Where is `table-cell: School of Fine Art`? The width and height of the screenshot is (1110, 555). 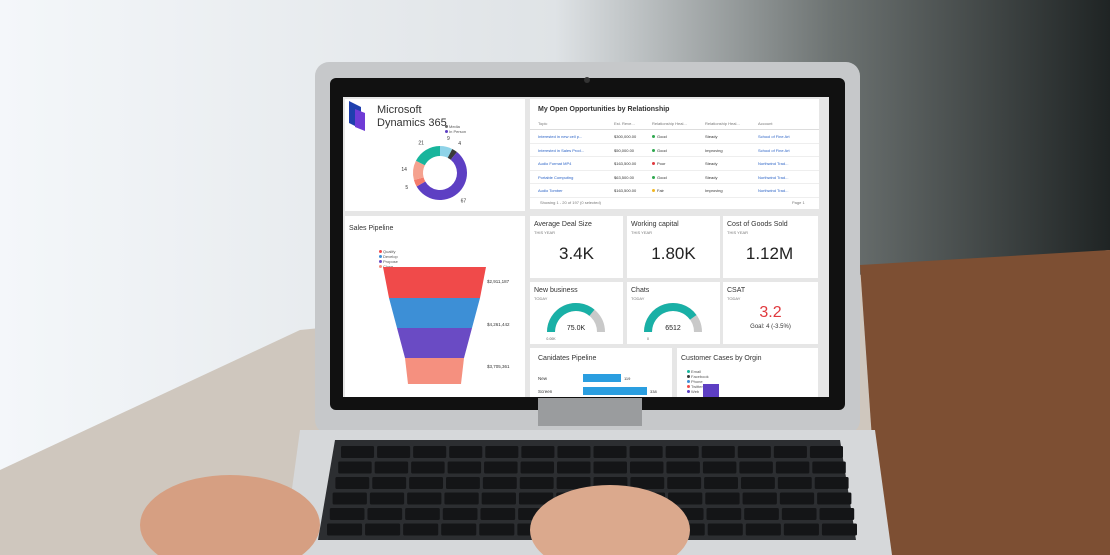 table-cell: School of Fine Art is located at coordinates (774, 136).